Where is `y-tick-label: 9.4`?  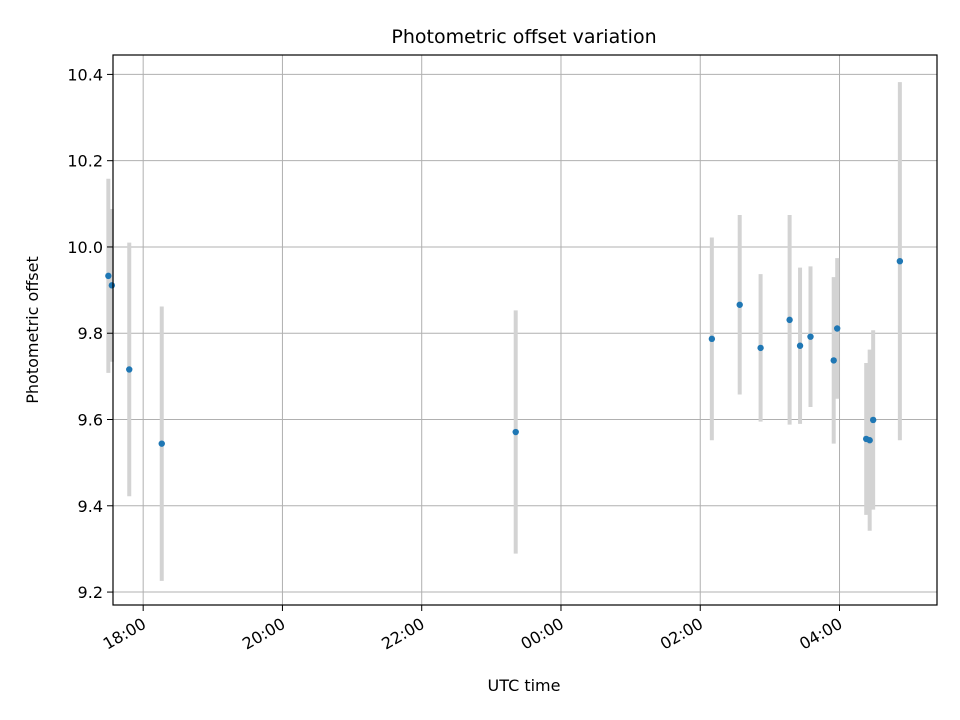
y-tick-label: 9.4 is located at coordinates (90, 506).